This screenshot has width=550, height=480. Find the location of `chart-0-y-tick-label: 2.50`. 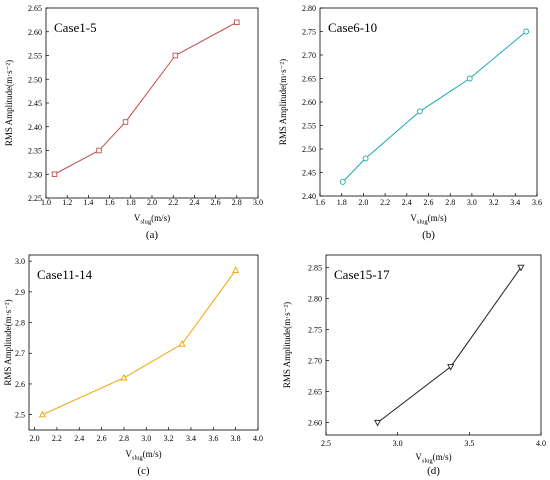

chart-0-y-tick-label: 2.50 is located at coordinates (35, 79).